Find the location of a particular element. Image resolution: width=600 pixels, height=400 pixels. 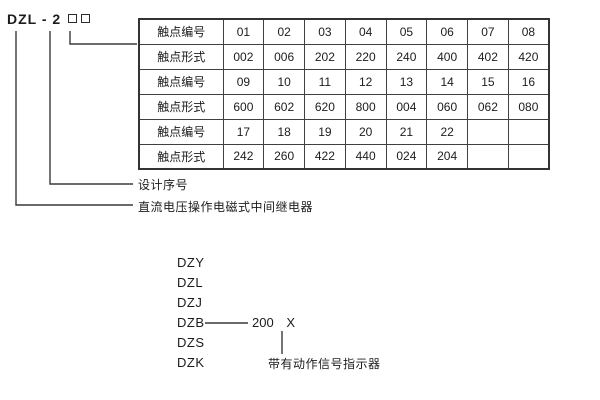

code-value-cell: 20 is located at coordinates (365, 131).